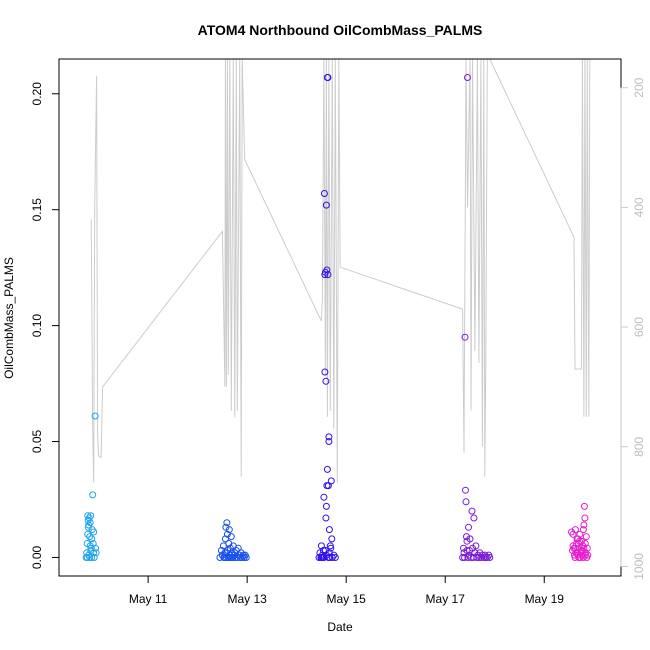 The image size is (650, 650). What do you see at coordinates (37, 210) in the screenshot?
I see `y-tick-label: 0.15` at bounding box center [37, 210].